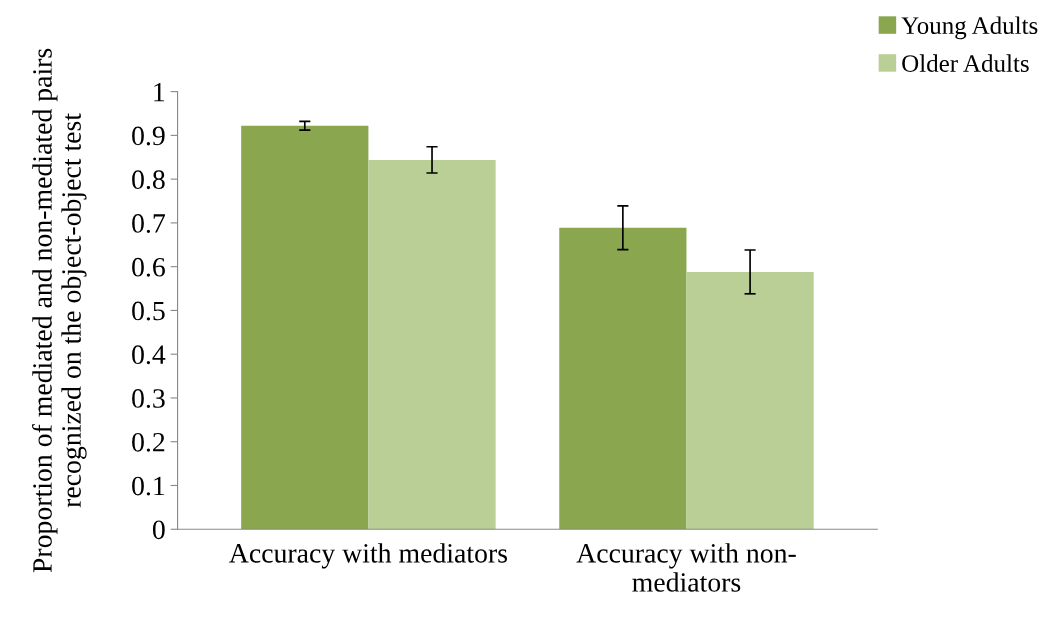 This screenshot has width=1057, height=619. Describe the element at coordinates (148, 136) in the screenshot. I see `y-tick-label: 0.9` at that location.